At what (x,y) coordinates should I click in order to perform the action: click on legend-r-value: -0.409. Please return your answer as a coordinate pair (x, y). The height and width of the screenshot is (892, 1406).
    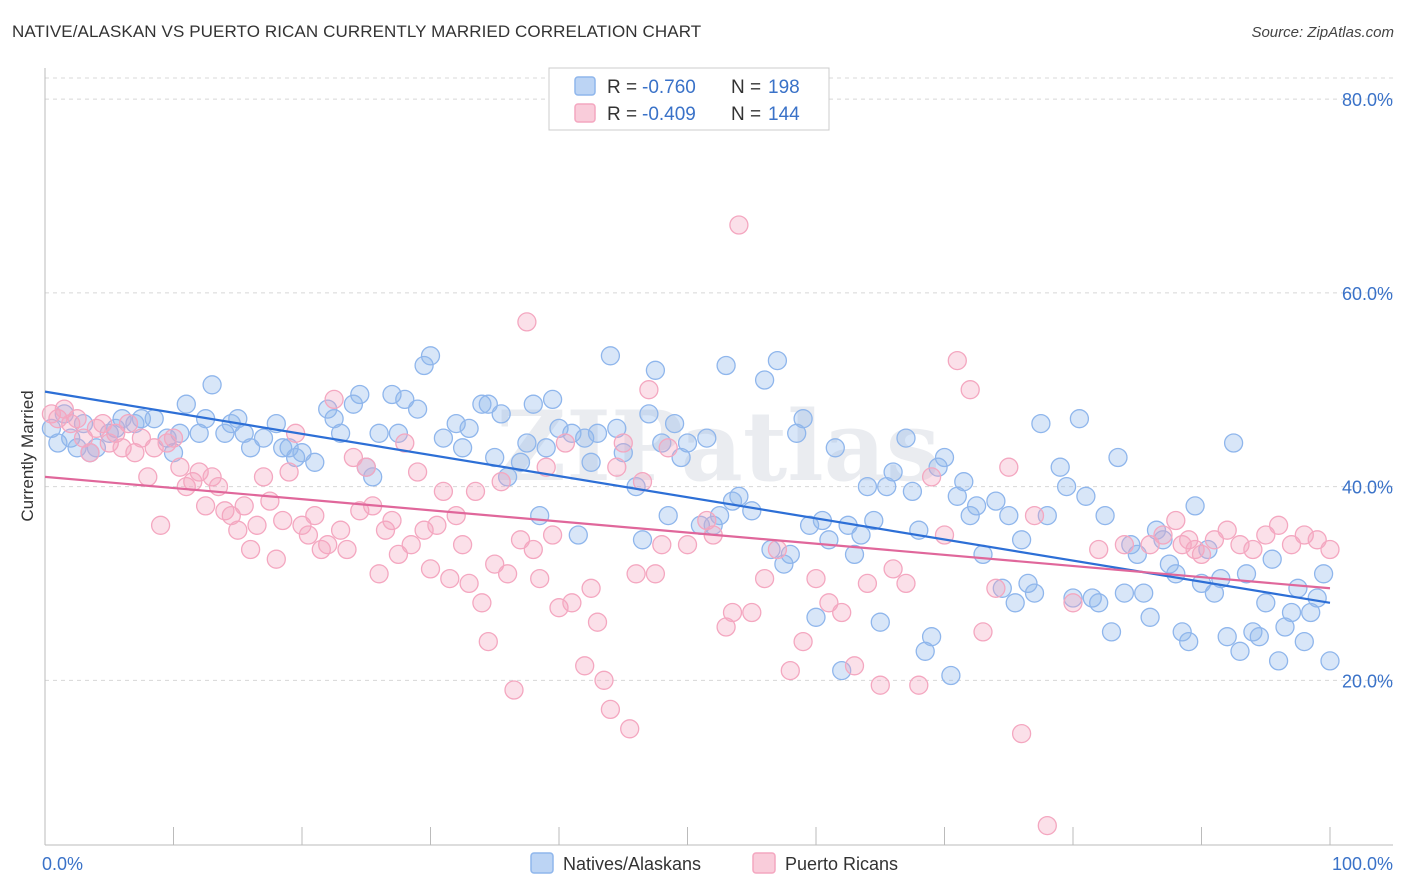
    Looking at the image, I should click on (669, 114).